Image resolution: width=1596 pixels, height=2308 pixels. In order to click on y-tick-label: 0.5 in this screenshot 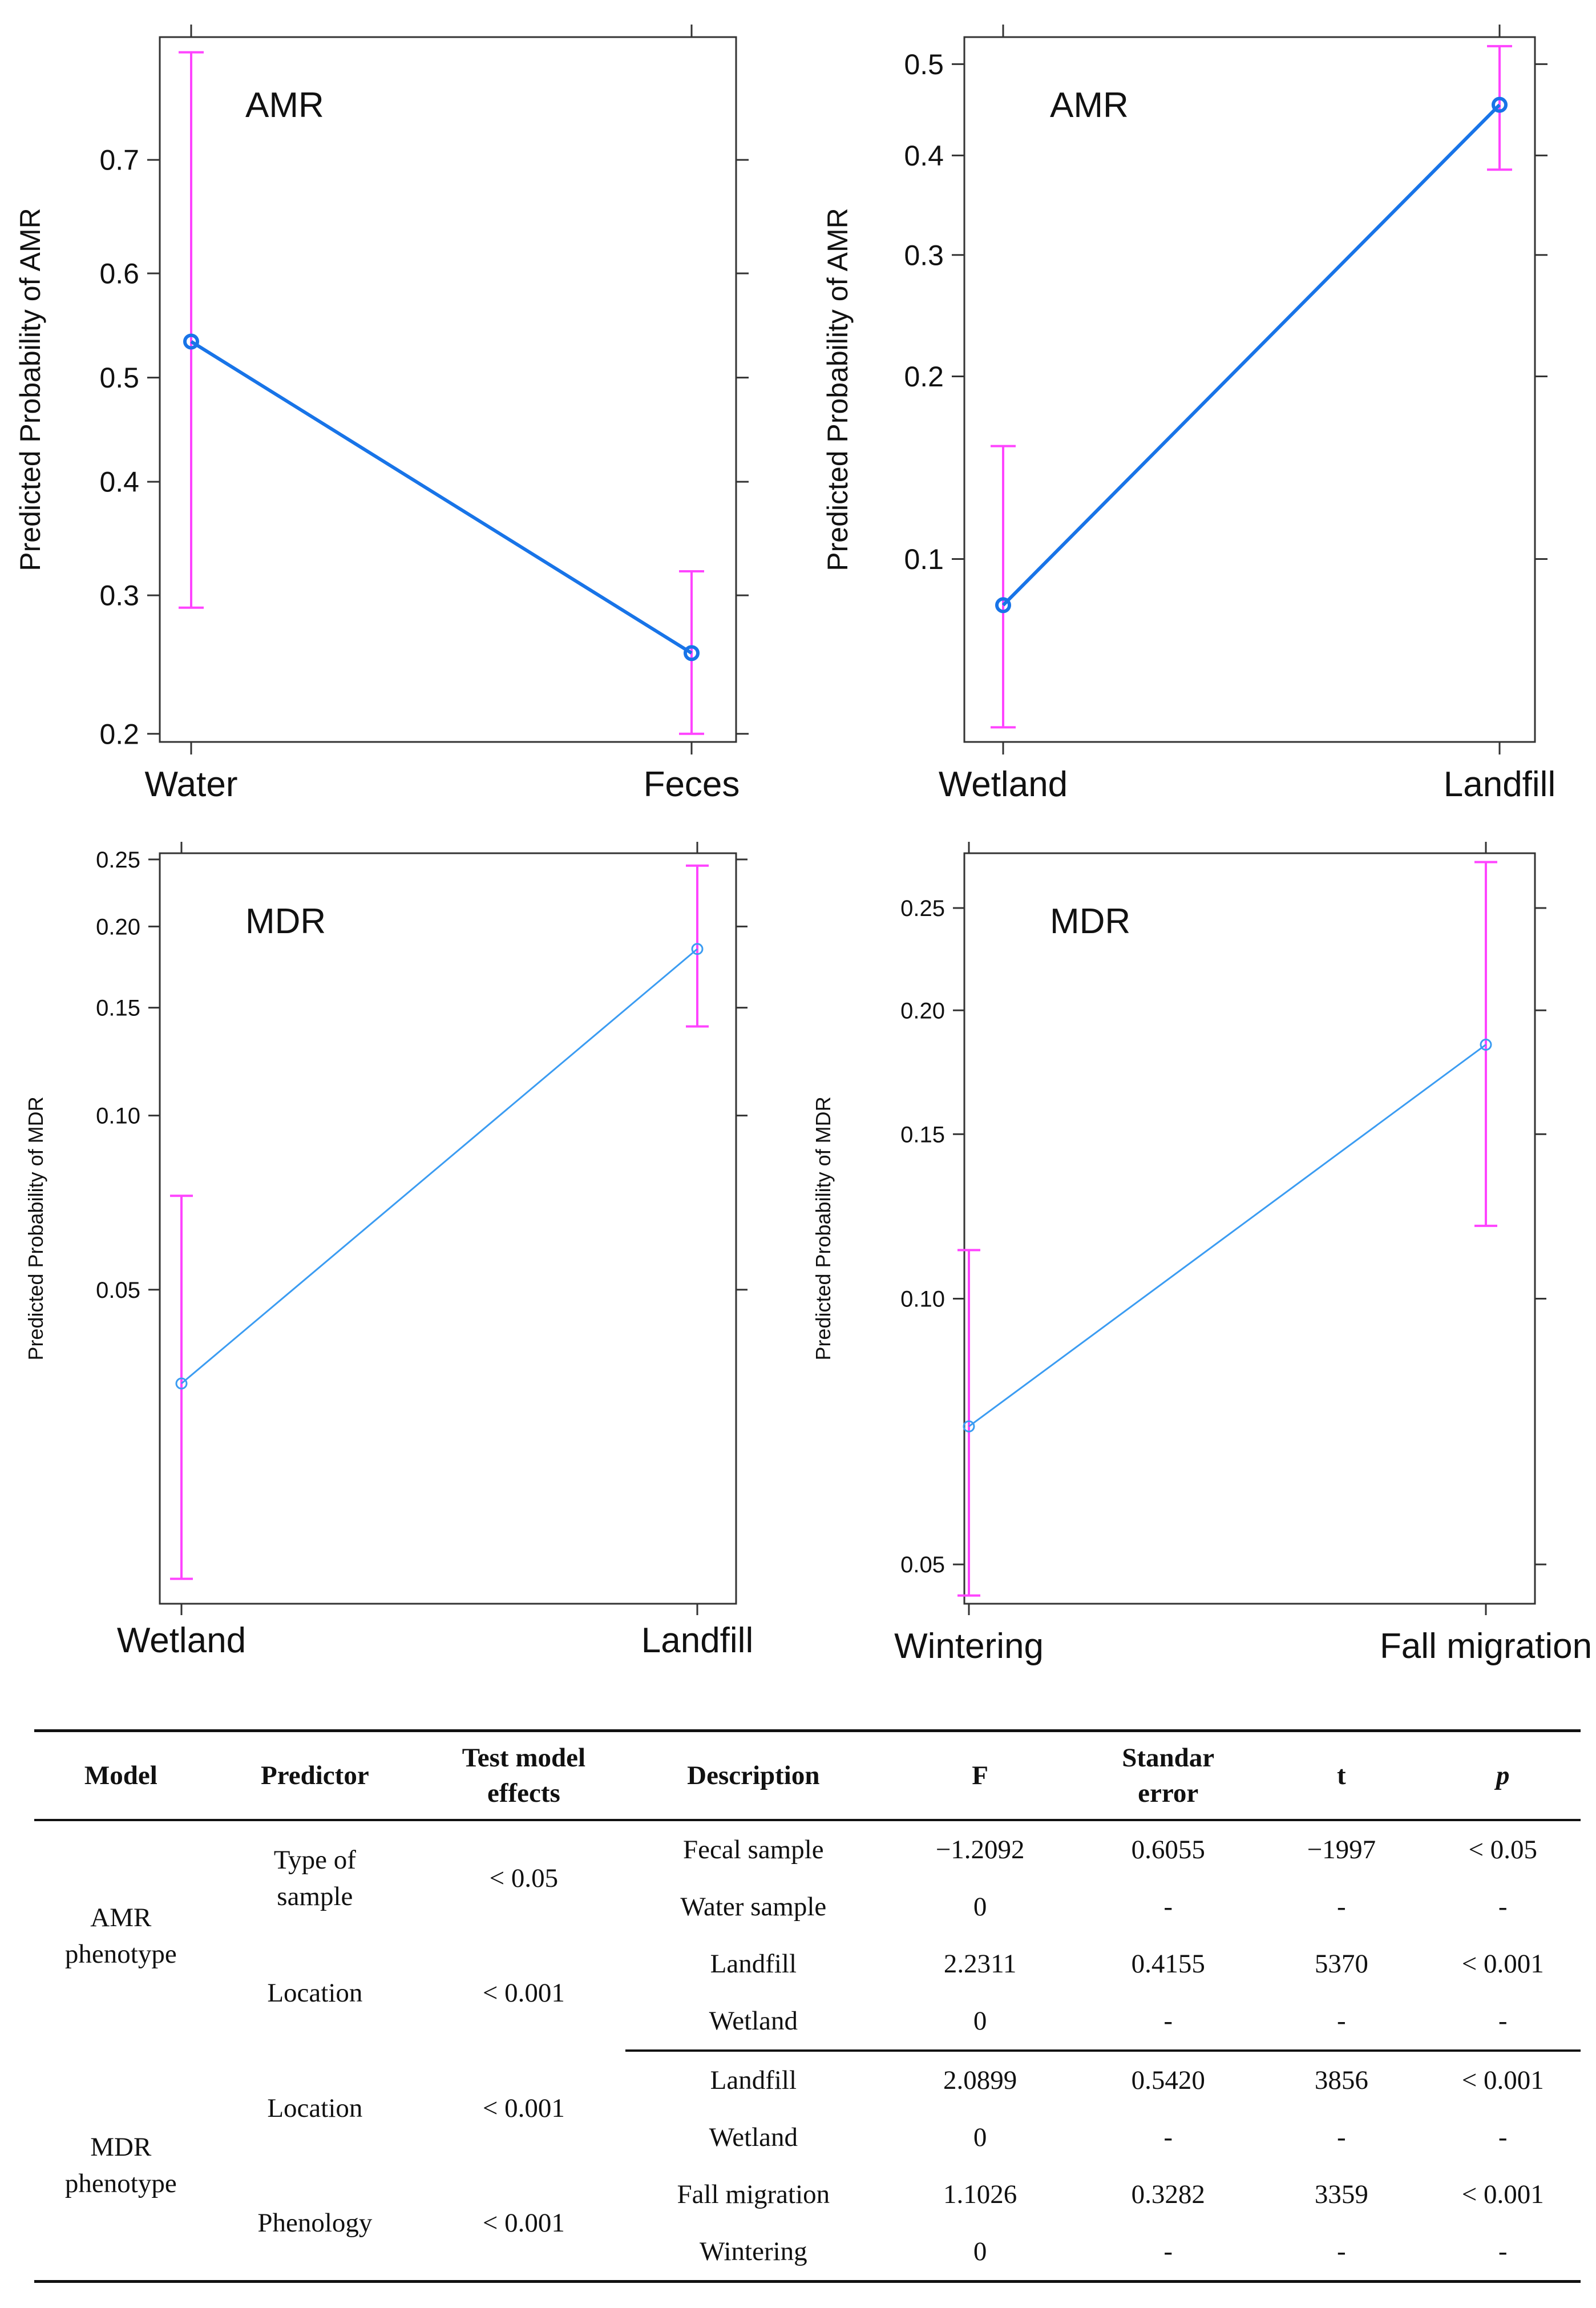, I will do `click(119, 378)`.